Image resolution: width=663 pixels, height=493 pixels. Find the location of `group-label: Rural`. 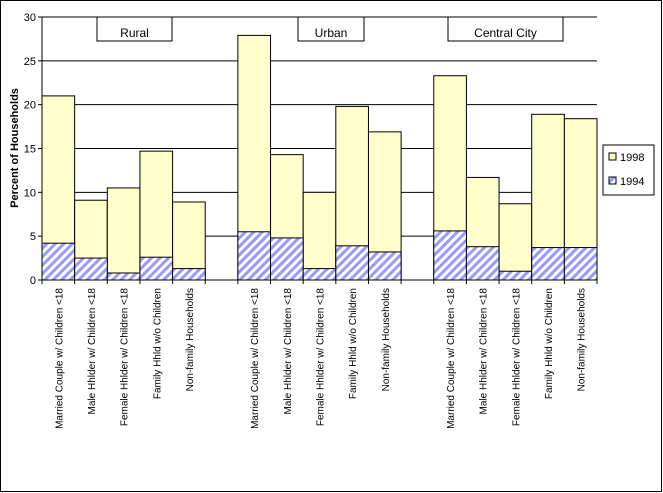

group-label: Rural is located at coordinates (134, 33).